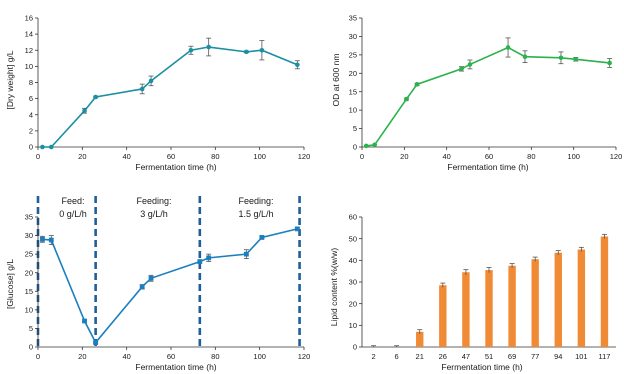 This screenshot has height=374, width=624. I want to click on y-tick-label: 6, so click(31, 98).